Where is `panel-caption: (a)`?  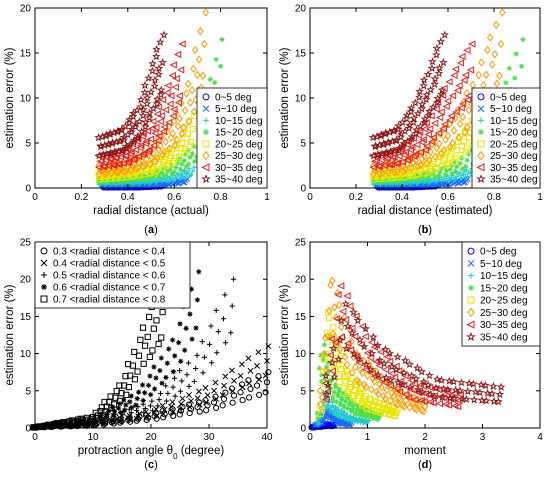
panel-caption: (a) is located at coordinates (150, 230).